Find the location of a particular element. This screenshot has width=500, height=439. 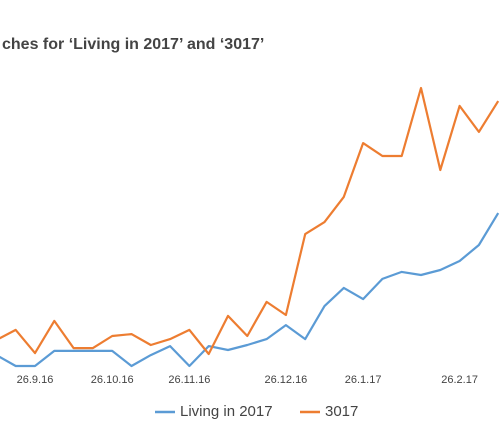

x-tick-label: 26.2.17 is located at coordinates (459, 380).